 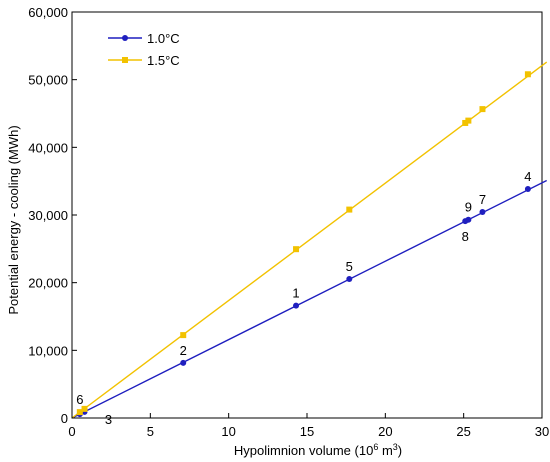 I want to click on y-tick-label: 40,000, so click(x=48, y=147).